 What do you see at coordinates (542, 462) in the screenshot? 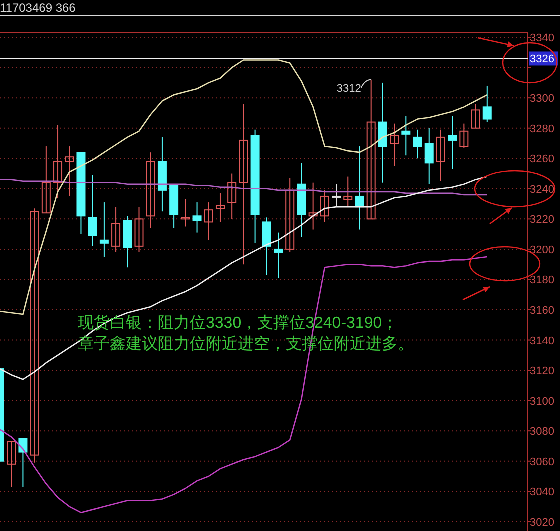
I see `y-tick-label: 3060` at bounding box center [542, 462].